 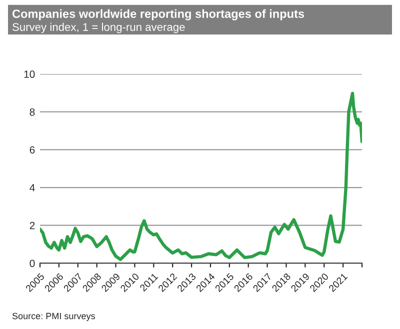 What do you see at coordinates (32, 188) in the screenshot?
I see `y-tick-label: 4` at bounding box center [32, 188].